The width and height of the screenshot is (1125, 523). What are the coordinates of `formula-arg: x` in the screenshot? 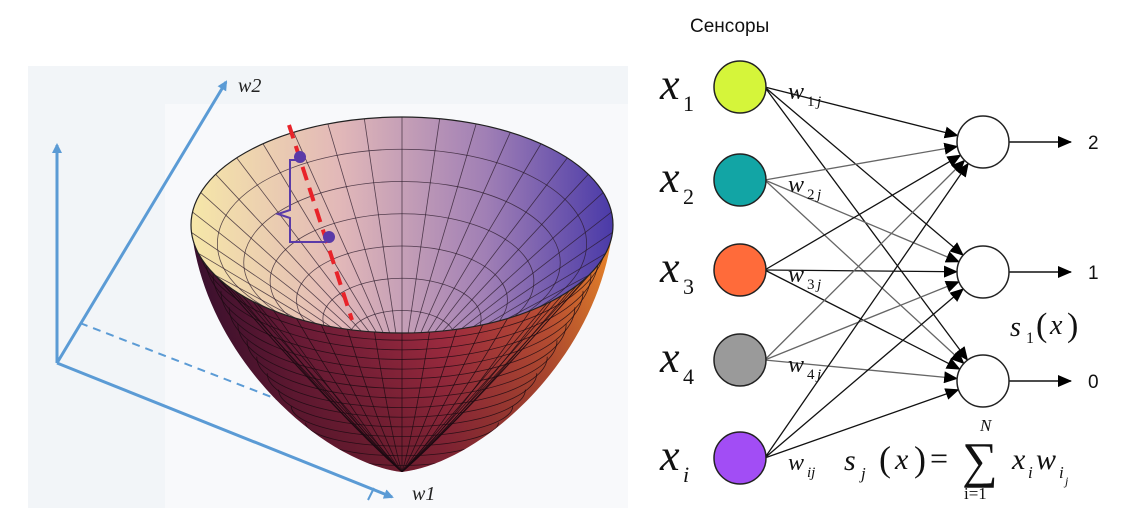 It's located at (901, 459).